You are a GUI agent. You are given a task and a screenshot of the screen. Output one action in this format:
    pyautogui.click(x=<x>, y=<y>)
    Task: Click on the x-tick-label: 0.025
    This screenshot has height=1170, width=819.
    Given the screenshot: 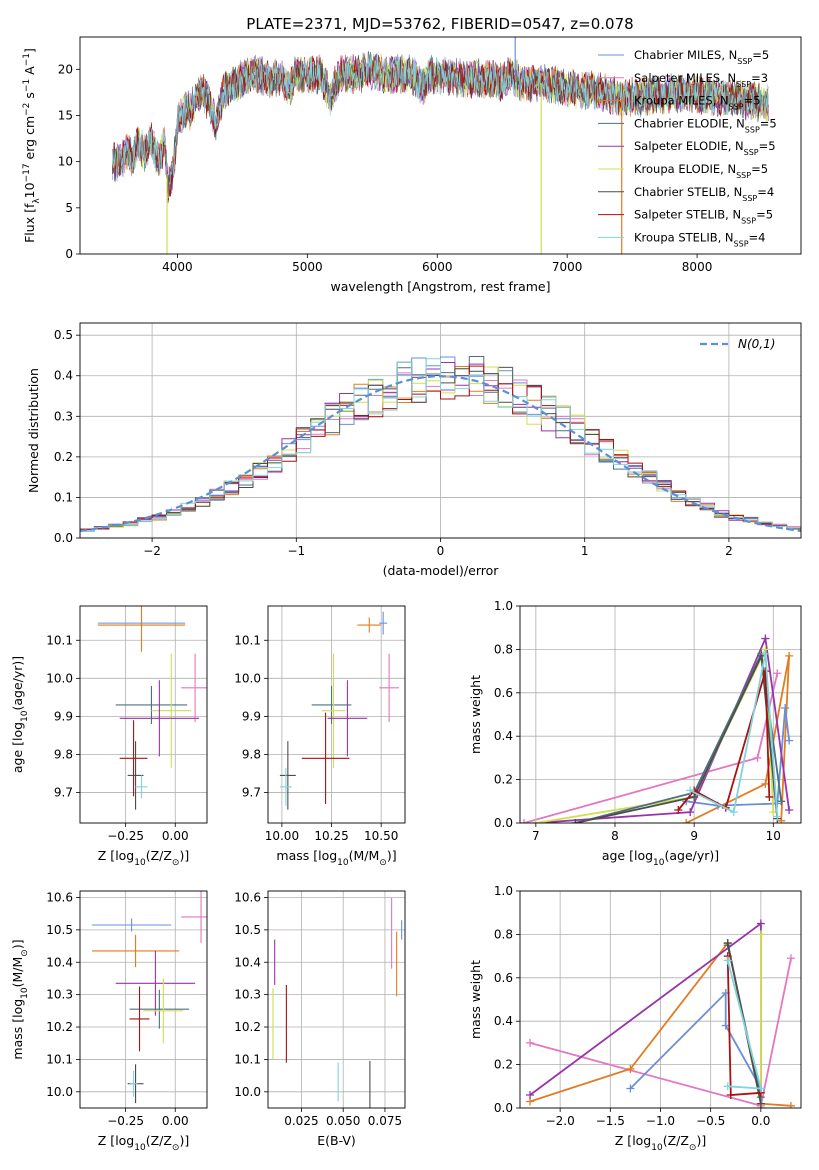 What is the action you would take?
    pyautogui.click(x=301, y=1121)
    